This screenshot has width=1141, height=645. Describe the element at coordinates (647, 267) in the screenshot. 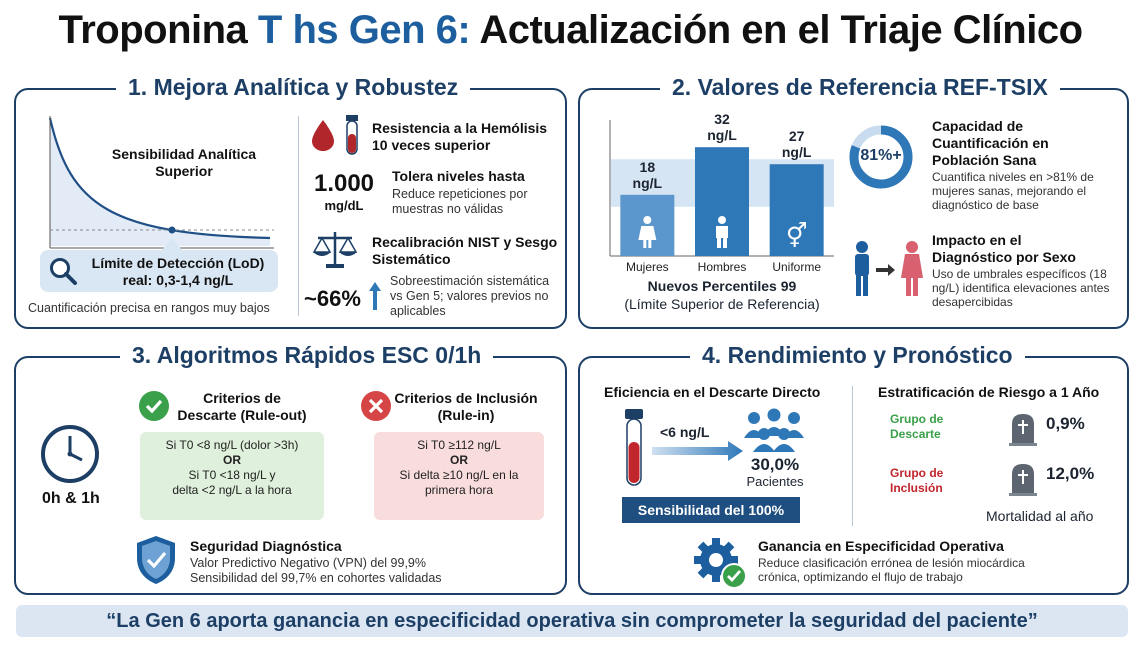

I see `x-tick-mujeres: Mujeres` at that location.